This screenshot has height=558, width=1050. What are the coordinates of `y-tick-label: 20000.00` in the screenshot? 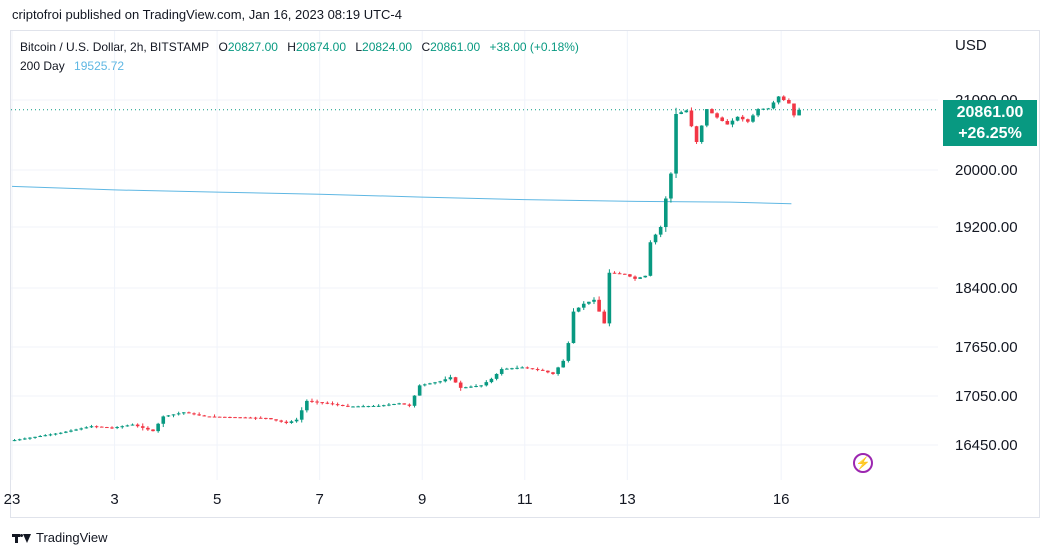 It's located at (986, 170).